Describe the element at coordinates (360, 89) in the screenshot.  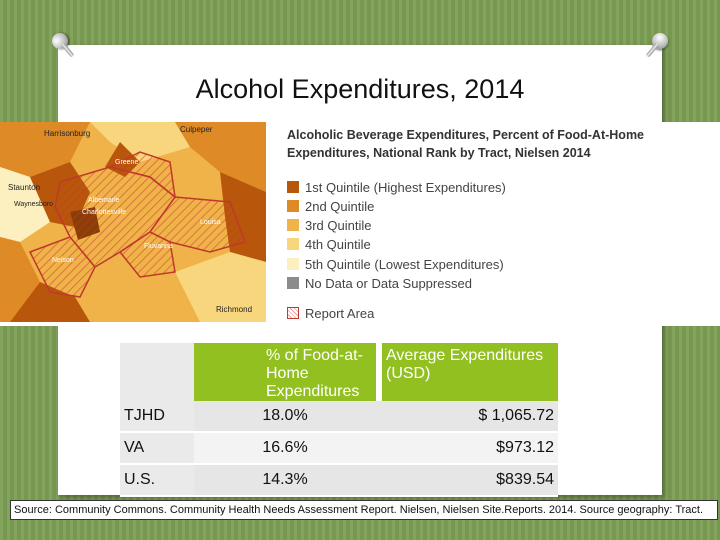
I see `slide-title: Alcohol Expenditures, 2014` at that location.